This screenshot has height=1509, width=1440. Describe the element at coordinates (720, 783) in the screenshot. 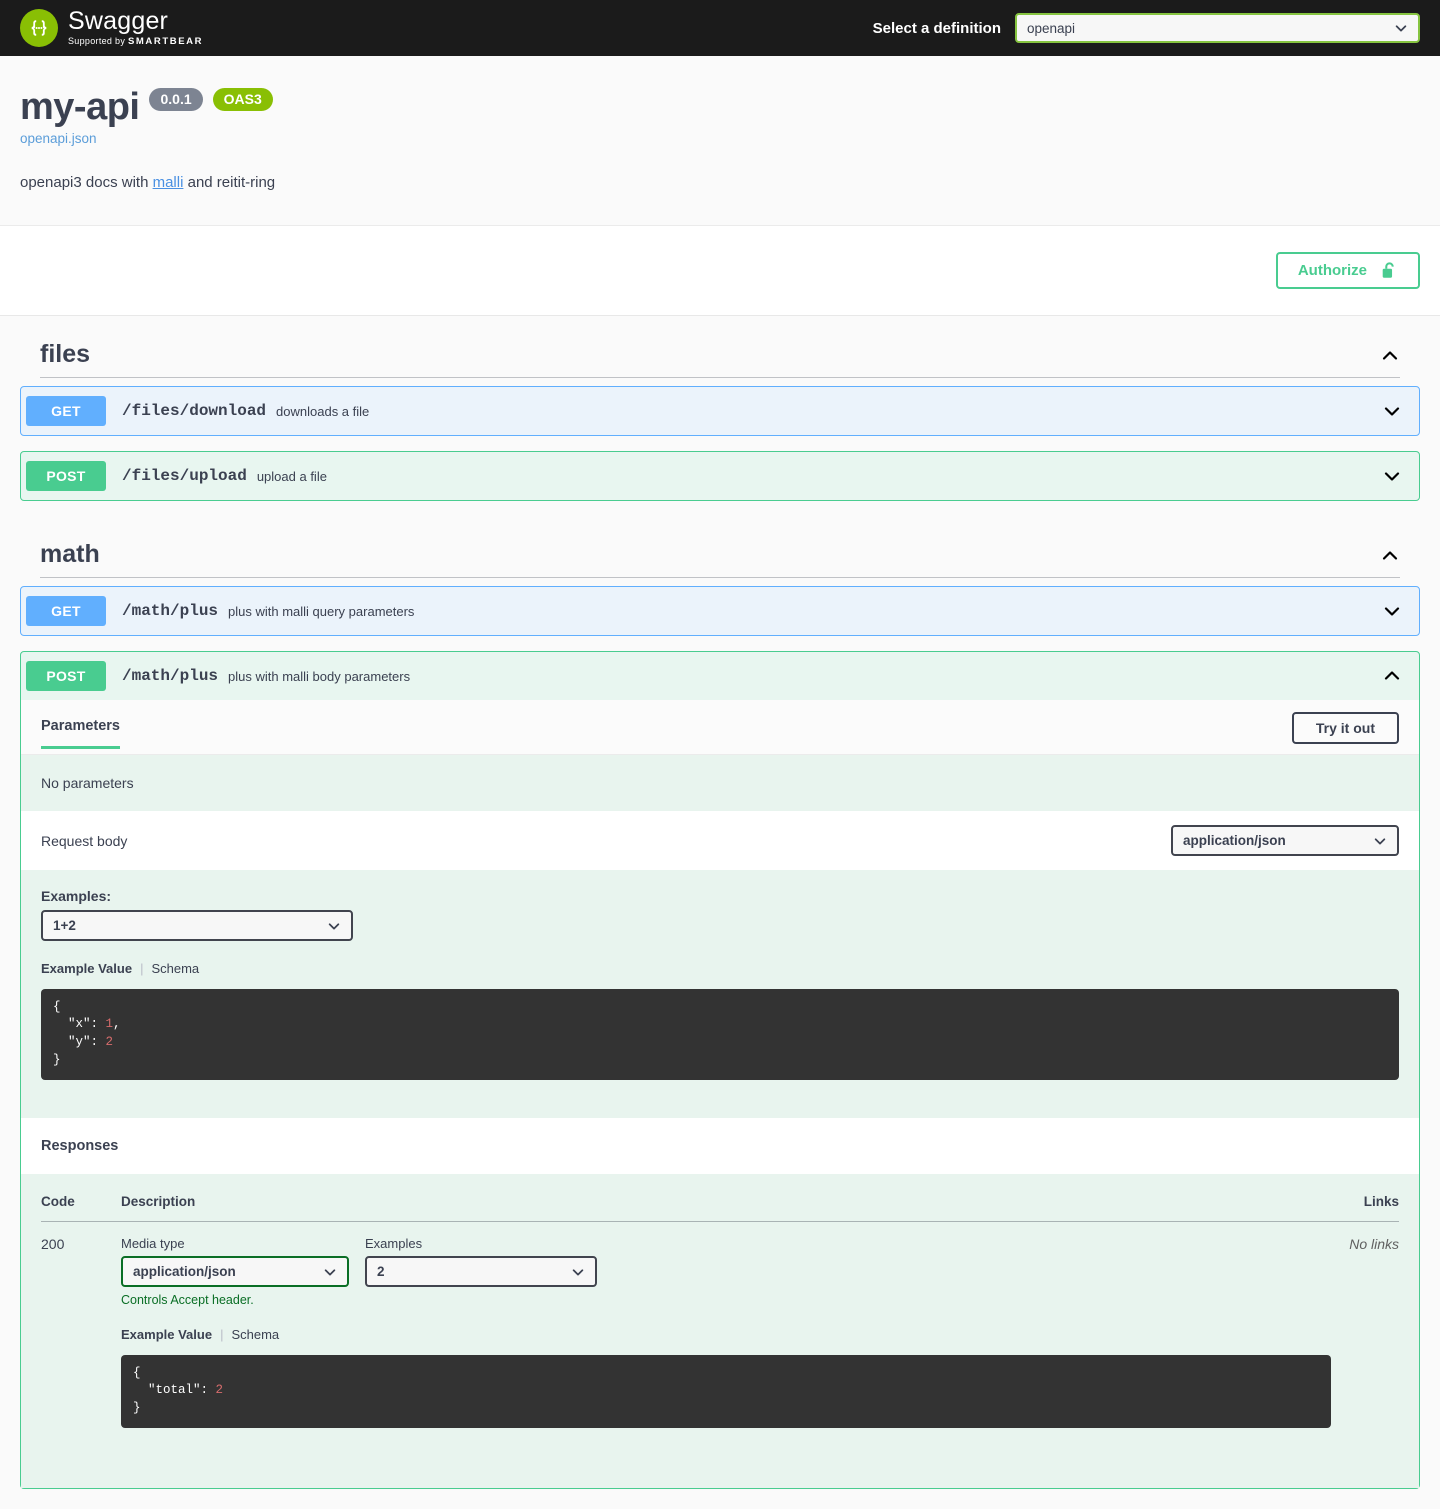

I see `no-parameters-message: No parameters` at that location.